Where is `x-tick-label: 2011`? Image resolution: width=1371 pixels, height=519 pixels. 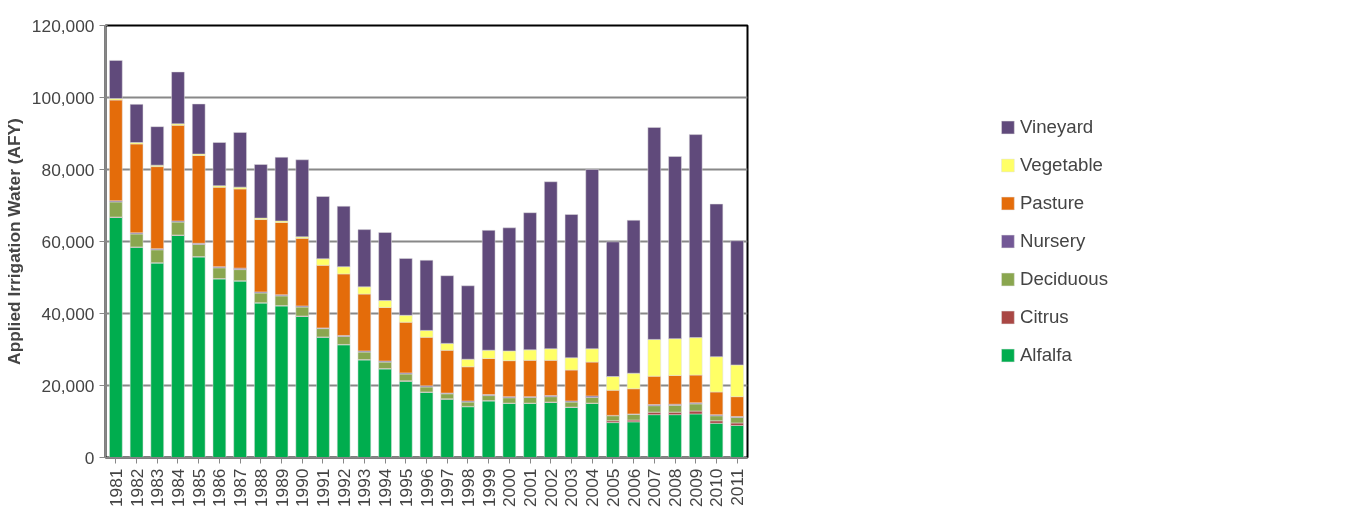 x-tick-label: 2011 is located at coordinates (737, 487).